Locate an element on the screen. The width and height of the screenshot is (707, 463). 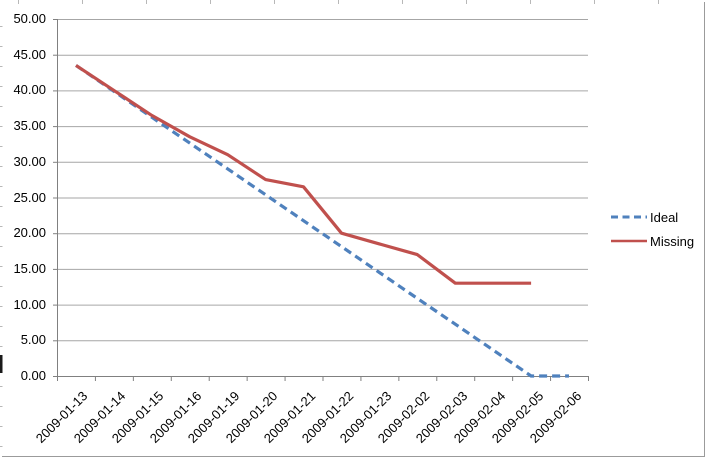
y-axis-tick-label: 50.00 is located at coordinates (29, 18).